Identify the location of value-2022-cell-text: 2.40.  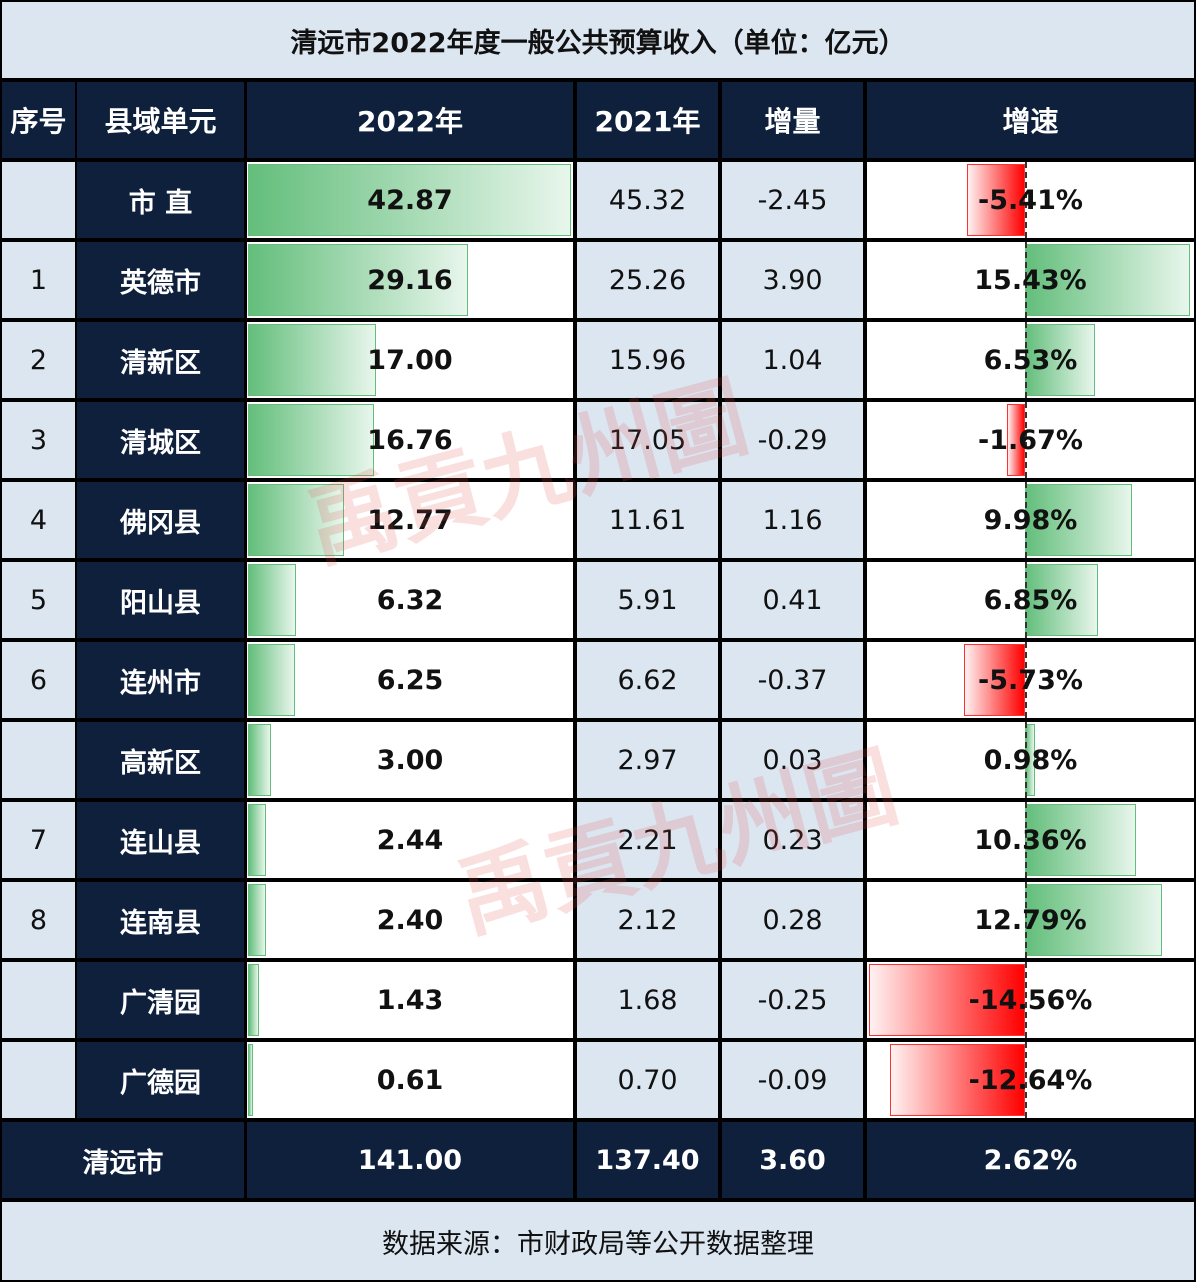
(410, 920).